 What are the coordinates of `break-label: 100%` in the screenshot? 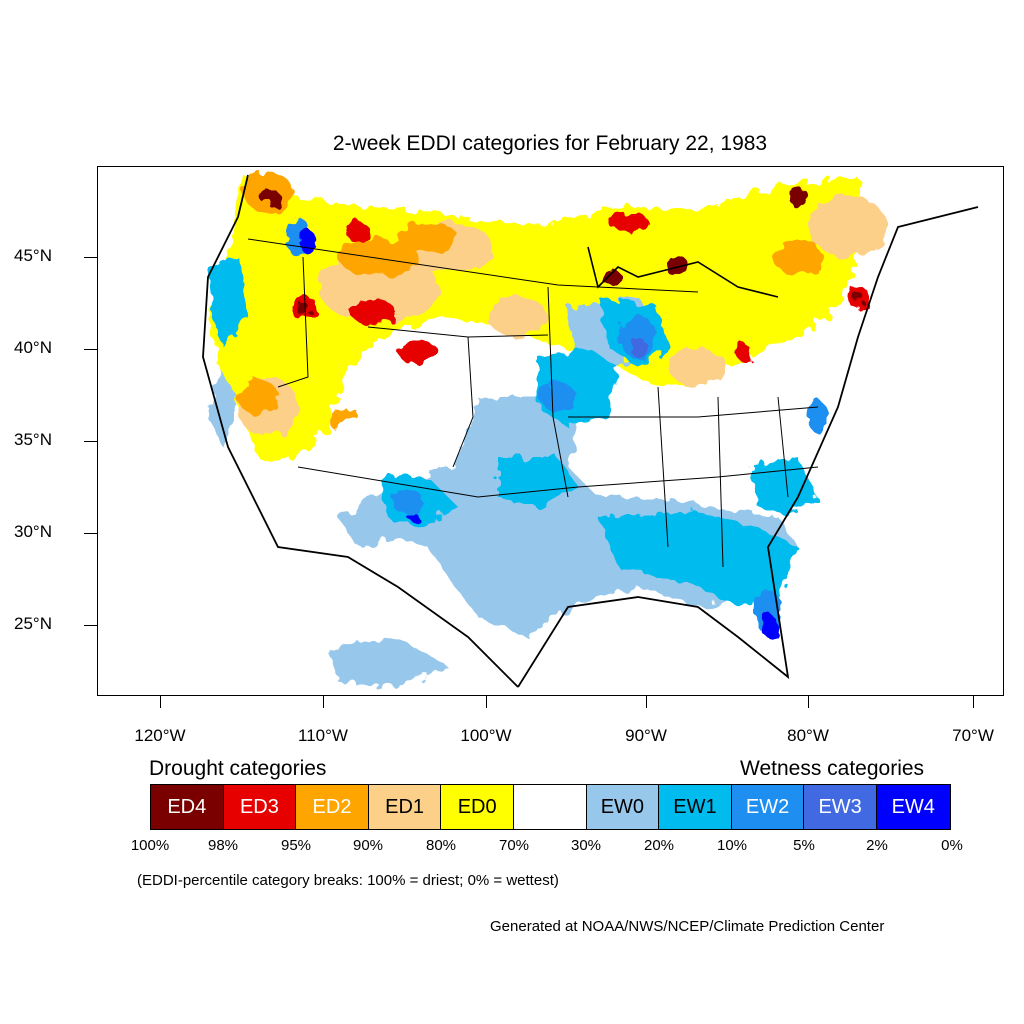 It's located at (150, 845).